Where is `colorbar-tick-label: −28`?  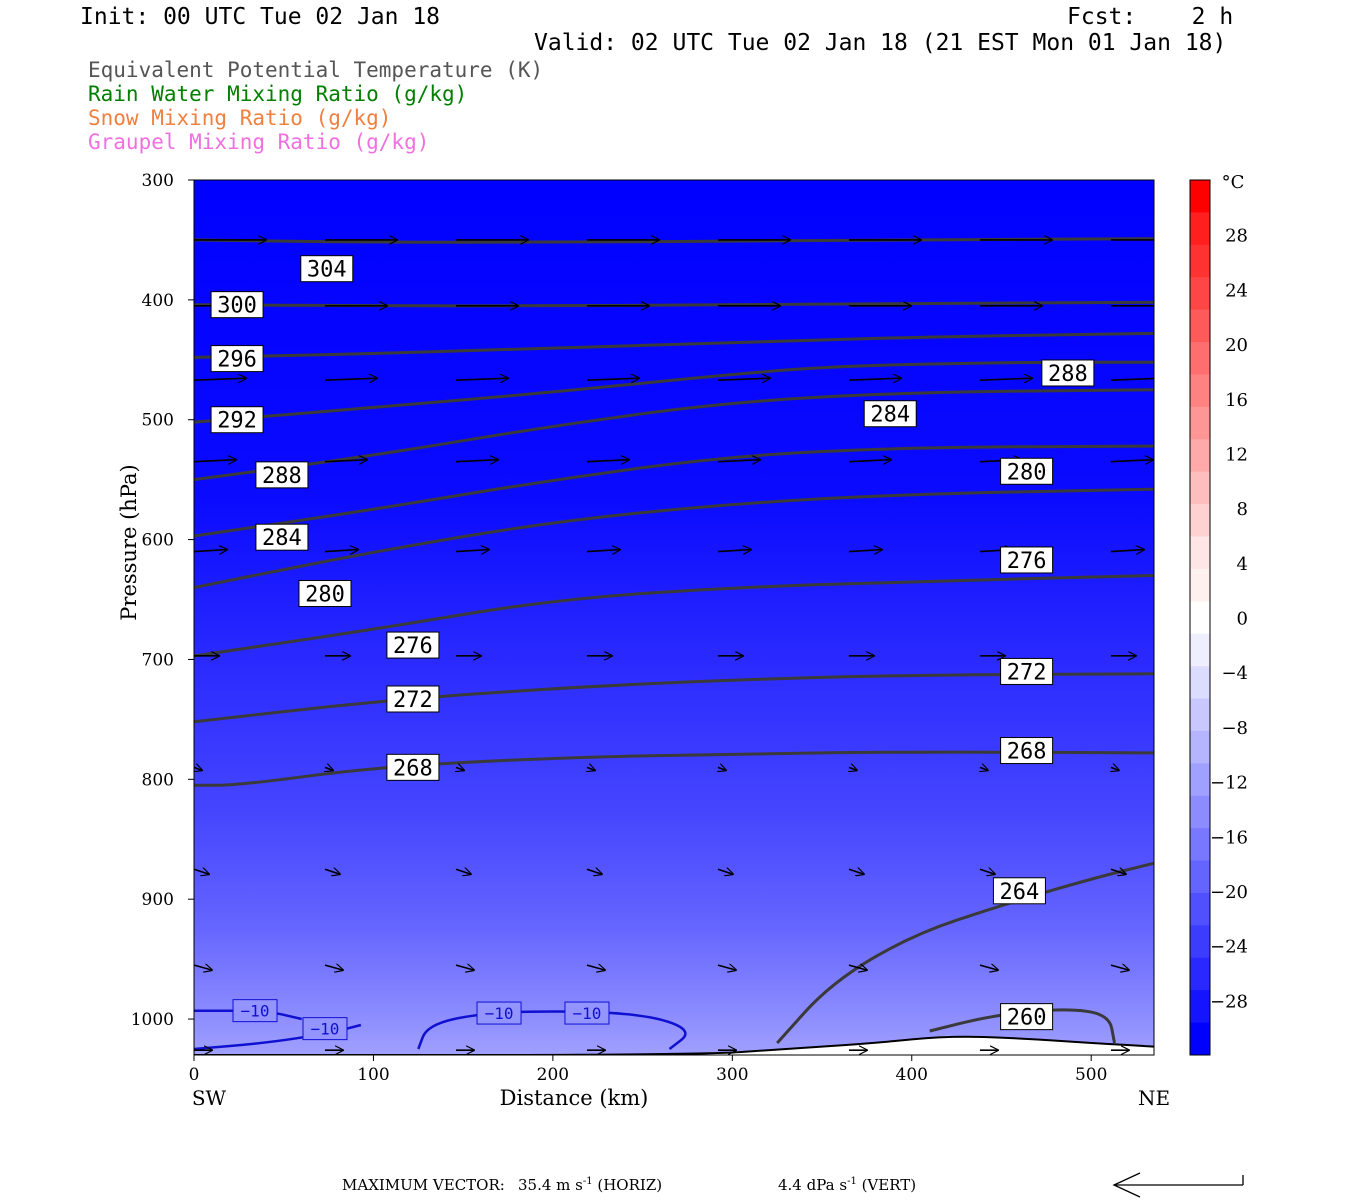
colorbar-tick-label: −28 is located at coordinates (1229, 1001).